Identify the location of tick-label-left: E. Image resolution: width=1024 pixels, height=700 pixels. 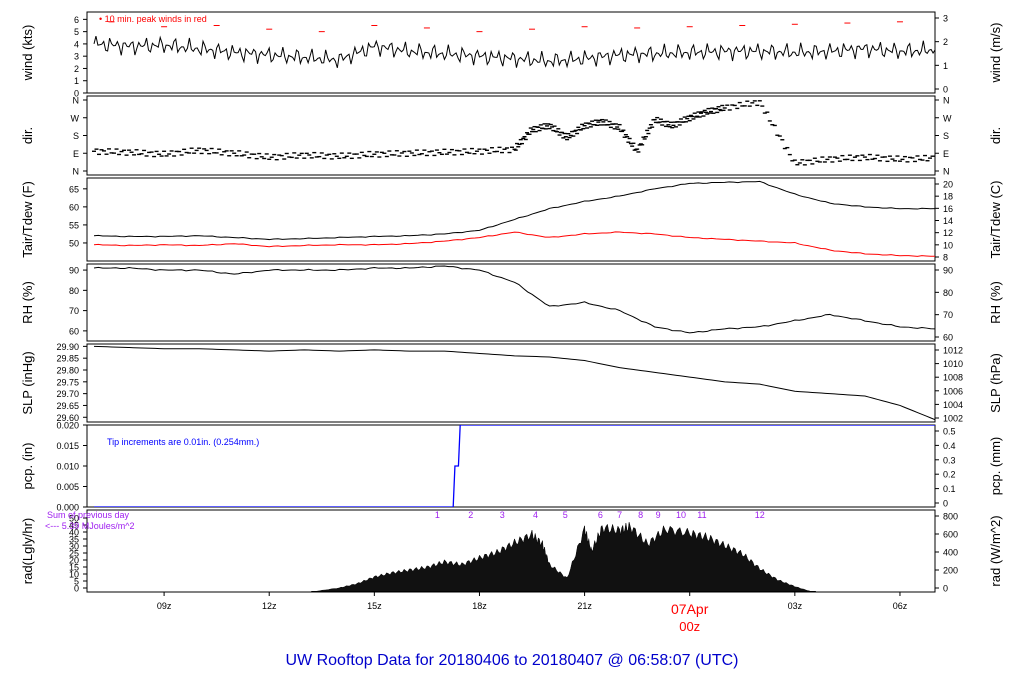
(76, 154).